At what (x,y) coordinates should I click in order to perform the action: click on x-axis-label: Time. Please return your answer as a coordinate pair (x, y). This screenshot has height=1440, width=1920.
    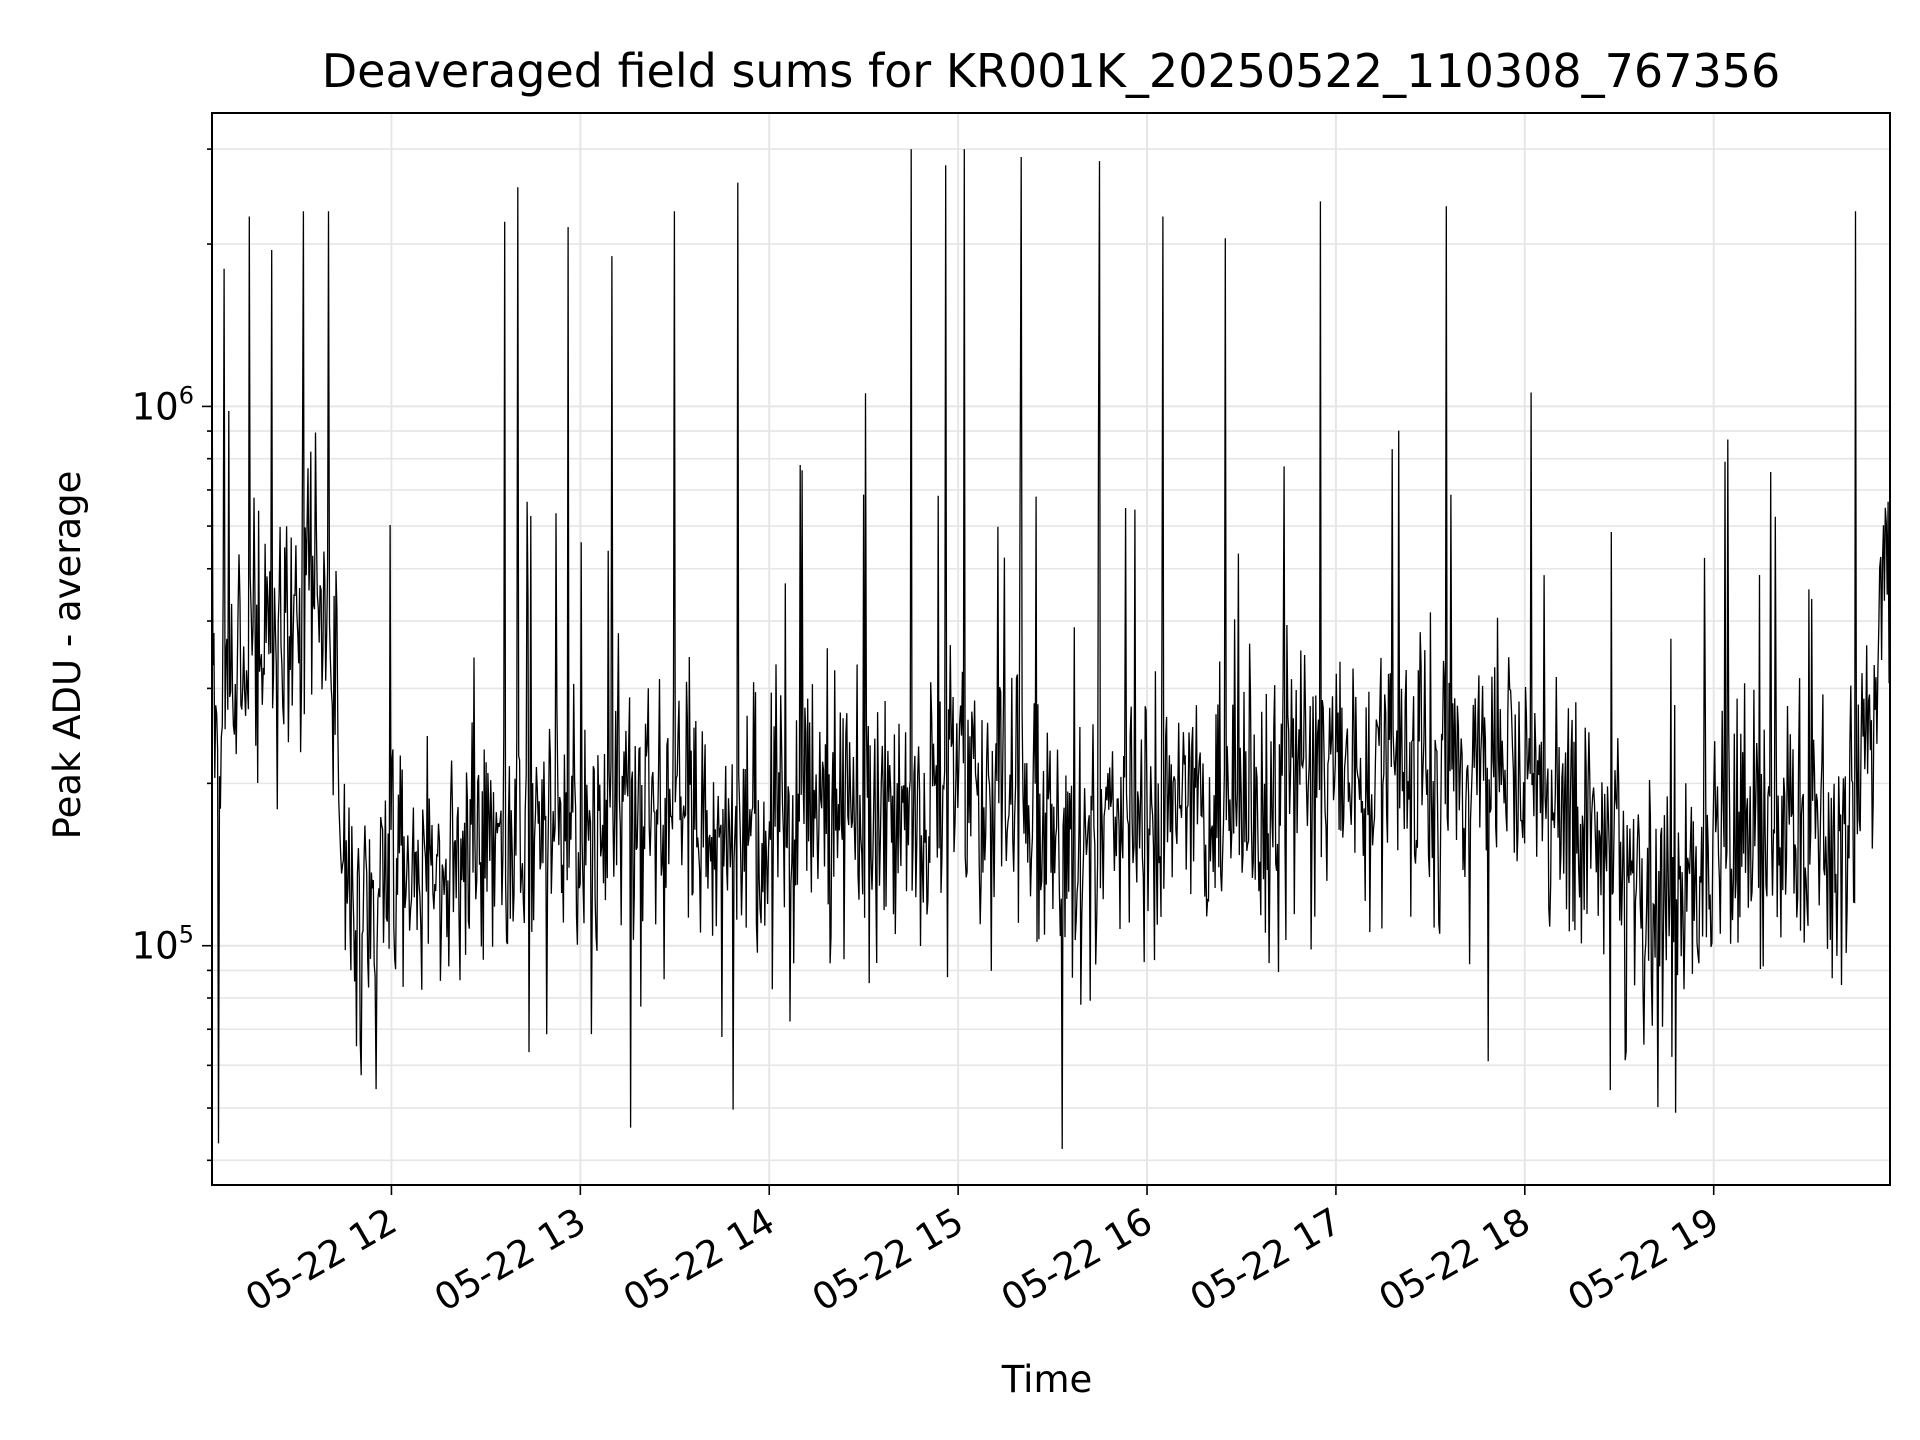
    Looking at the image, I should click on (1047, 1379).